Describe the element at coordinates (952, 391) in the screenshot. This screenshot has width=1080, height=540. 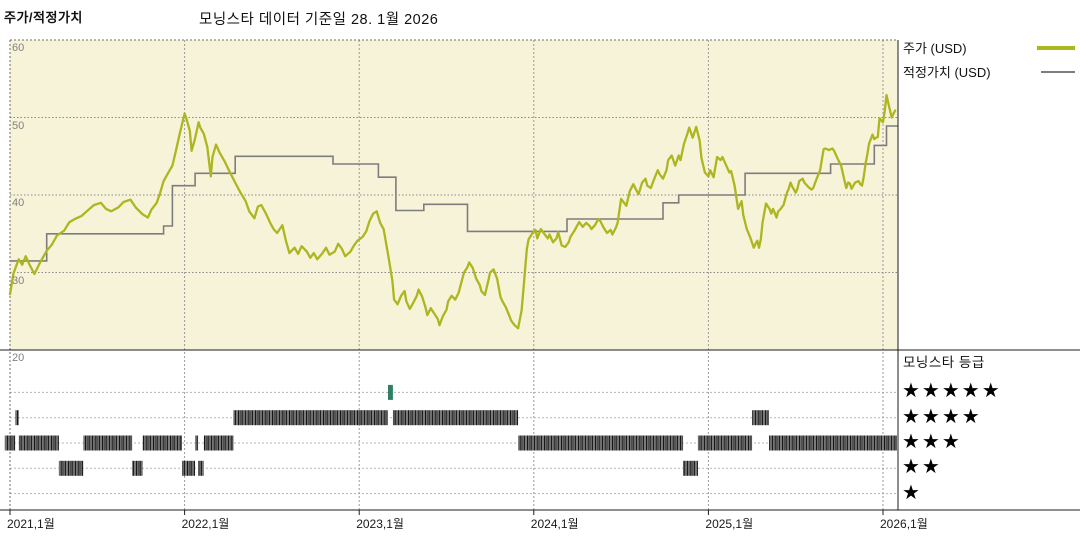
I see `rating-legend-row-5-star: ★★★★★` at that location.